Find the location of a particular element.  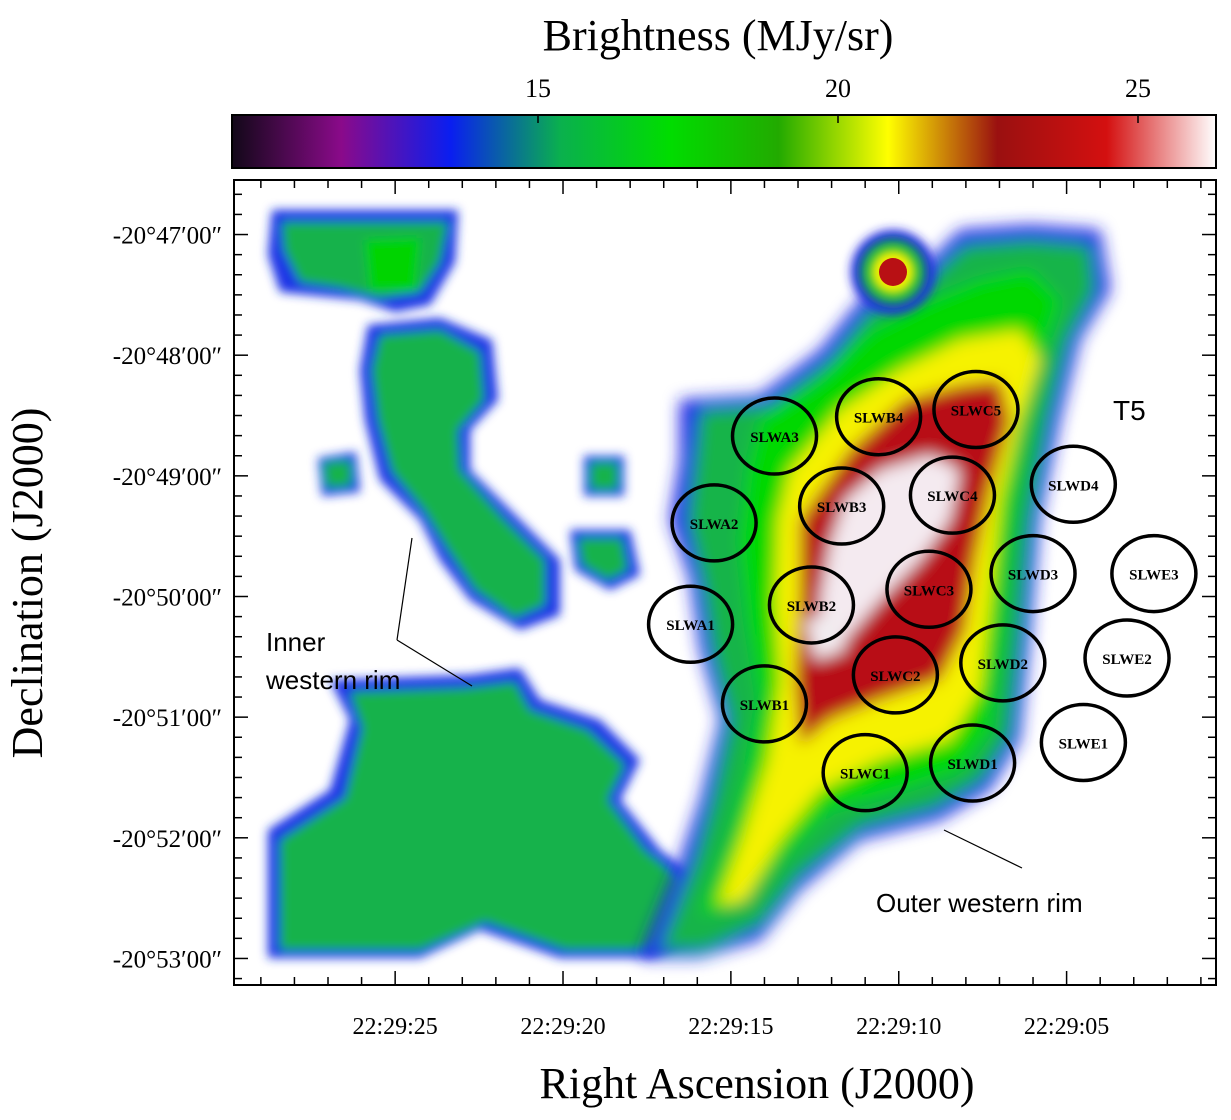

x-tick-label: 22:29:20 is located at coordinates (562, 1027).